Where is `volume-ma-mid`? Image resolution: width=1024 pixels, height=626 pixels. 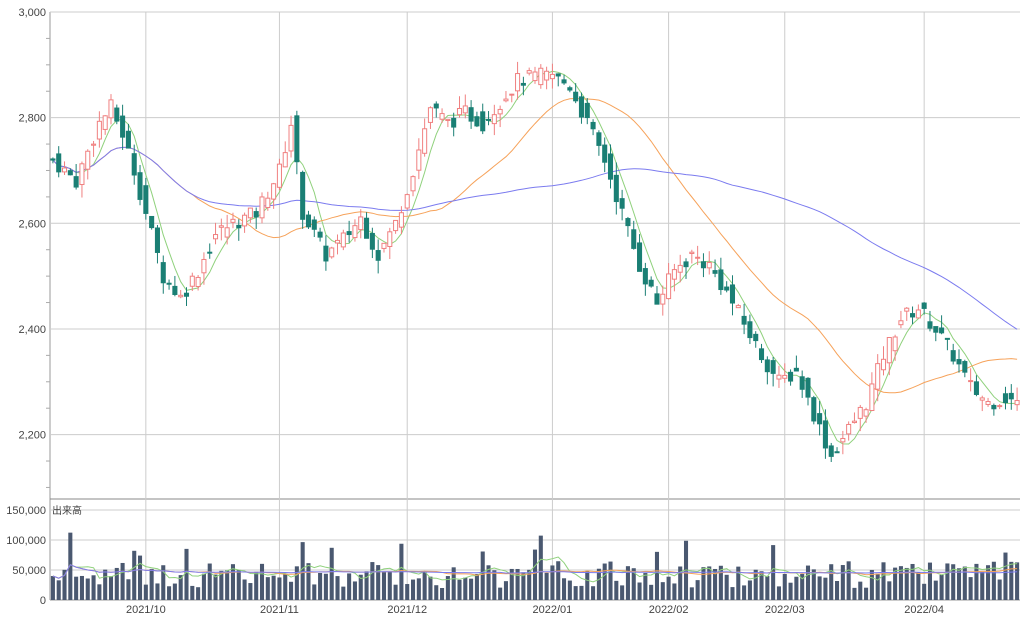
volume-ma-mid is located at coordinates (535, 571).